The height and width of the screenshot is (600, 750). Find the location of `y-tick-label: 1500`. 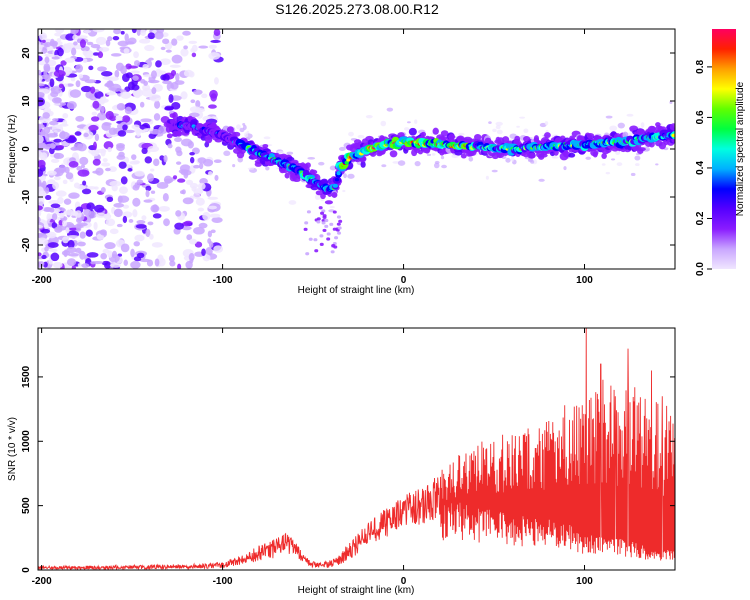

y-tick-label: 1500 is located at coordinates (26, 376).